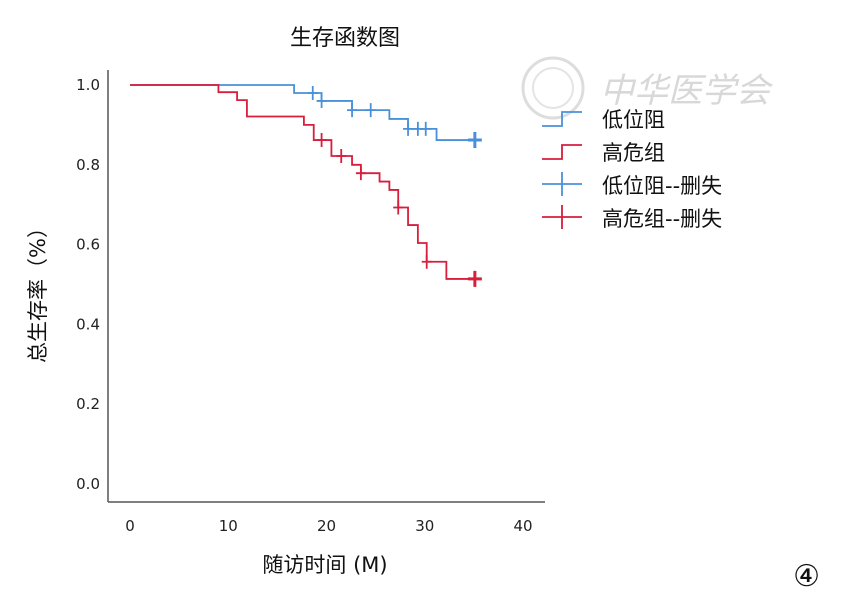 This screenshot has height=600, width=860. What do you see at coordinates (633, 120) in the screenshot?
I see `legend-label: 低位阻` at bounding box center [633, 120].